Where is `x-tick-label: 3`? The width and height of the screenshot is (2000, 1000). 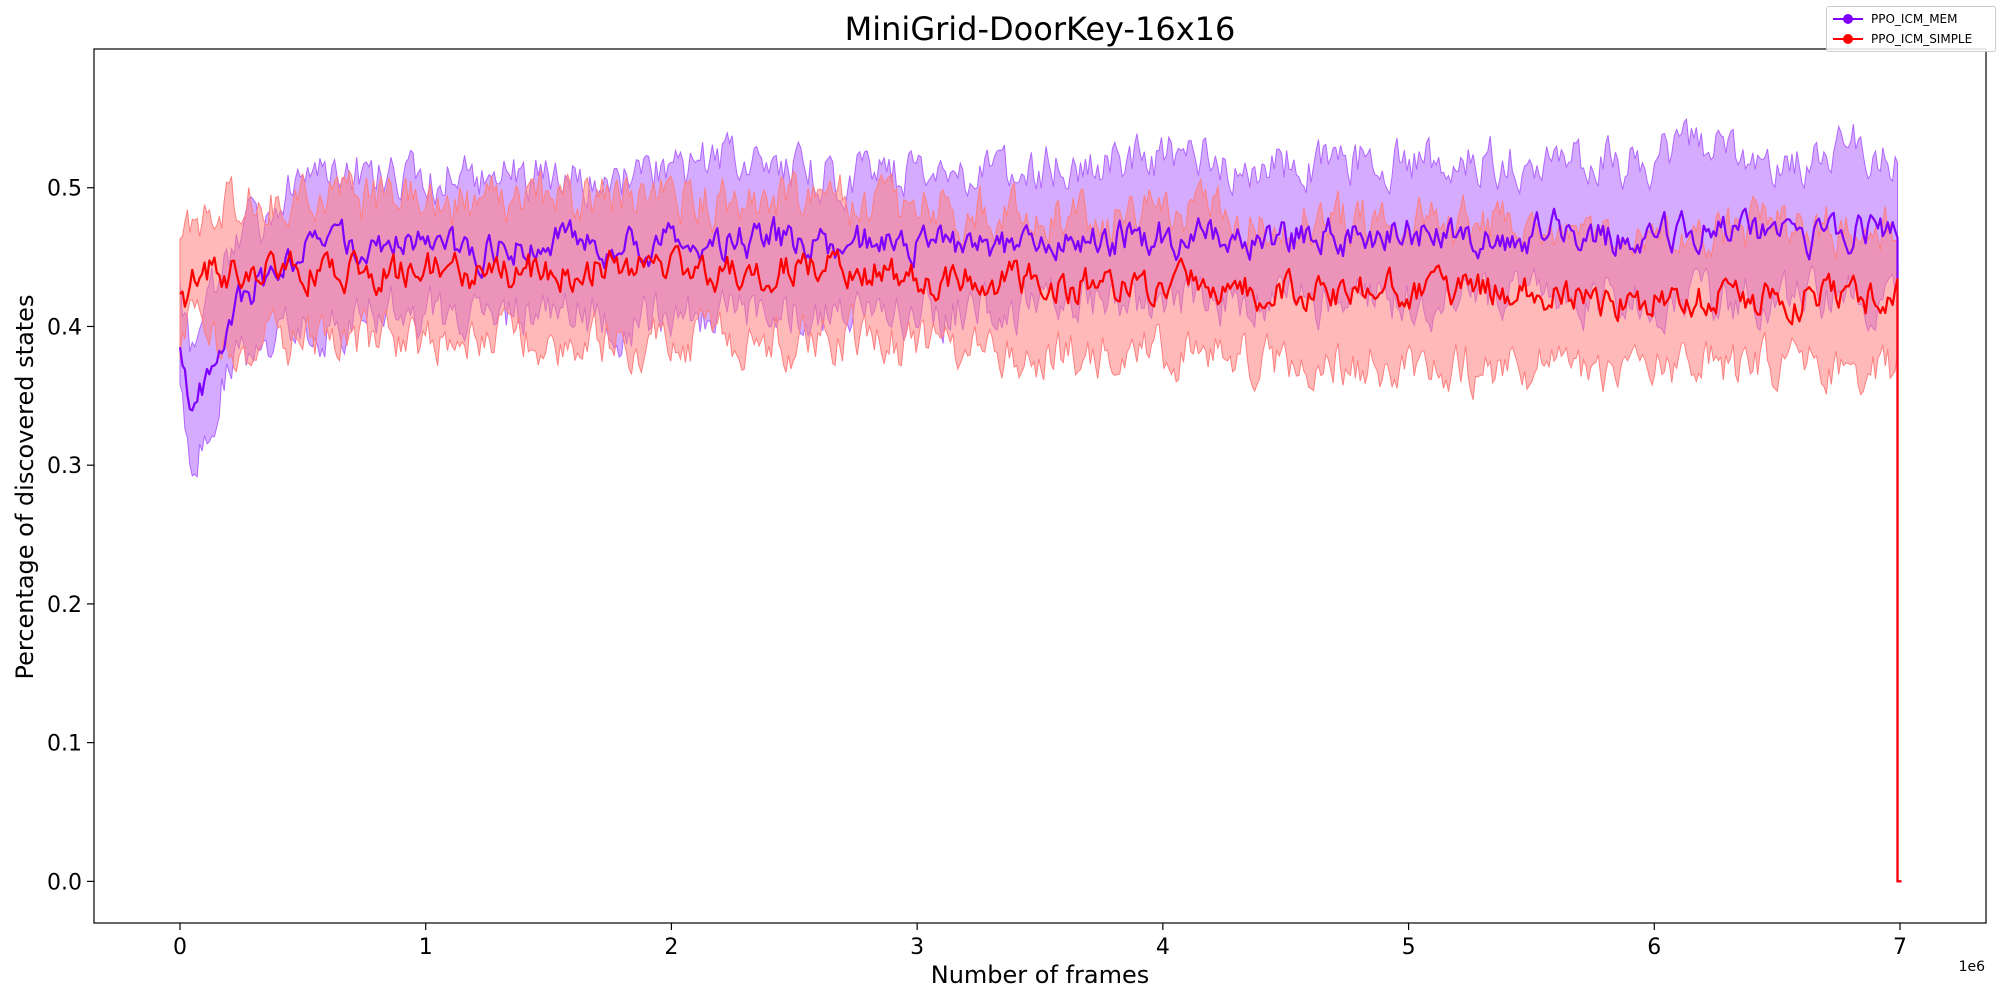 x-tick-label: 3 is located at coordinates (917, 947).